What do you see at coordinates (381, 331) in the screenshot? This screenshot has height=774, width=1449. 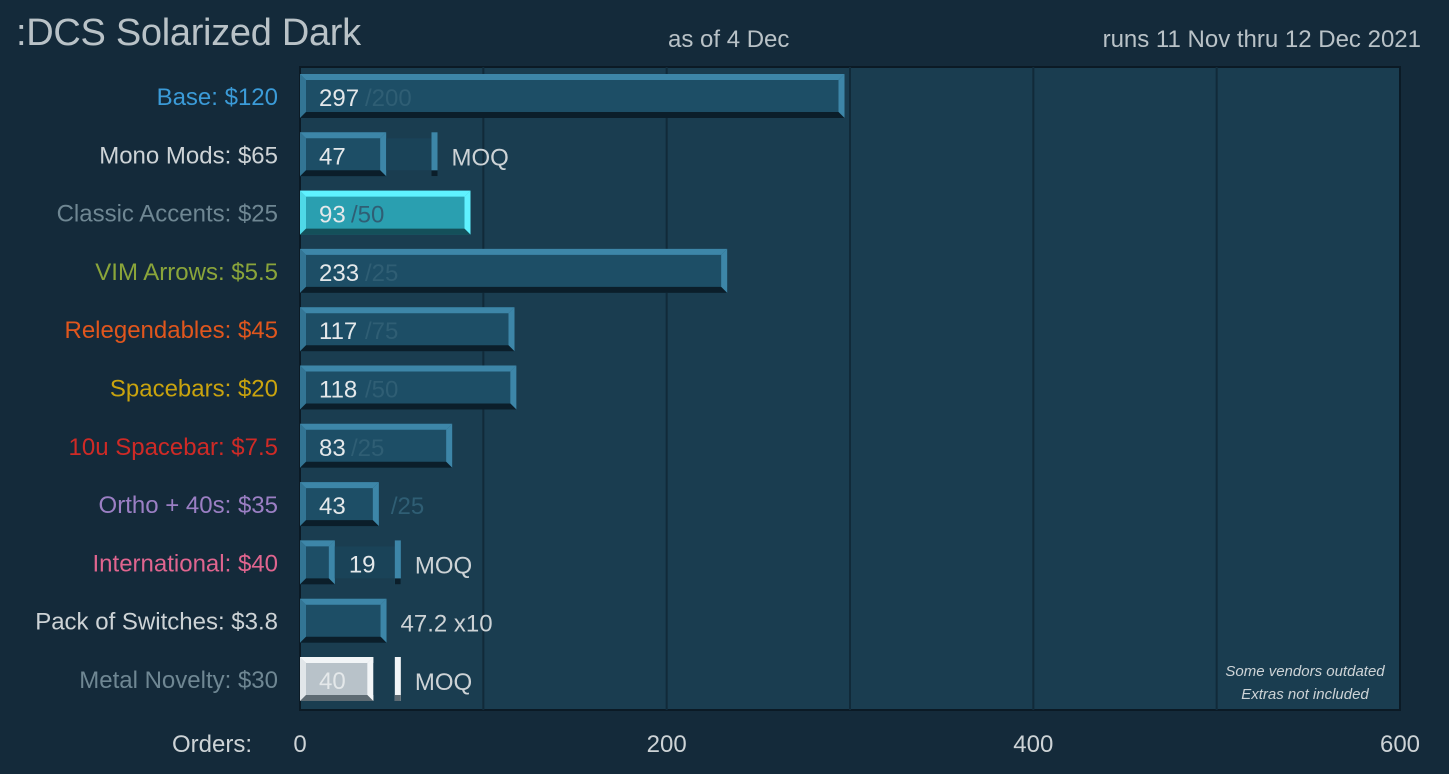 I see `bar-goal-label: /75` at bounding box center [381, 331].